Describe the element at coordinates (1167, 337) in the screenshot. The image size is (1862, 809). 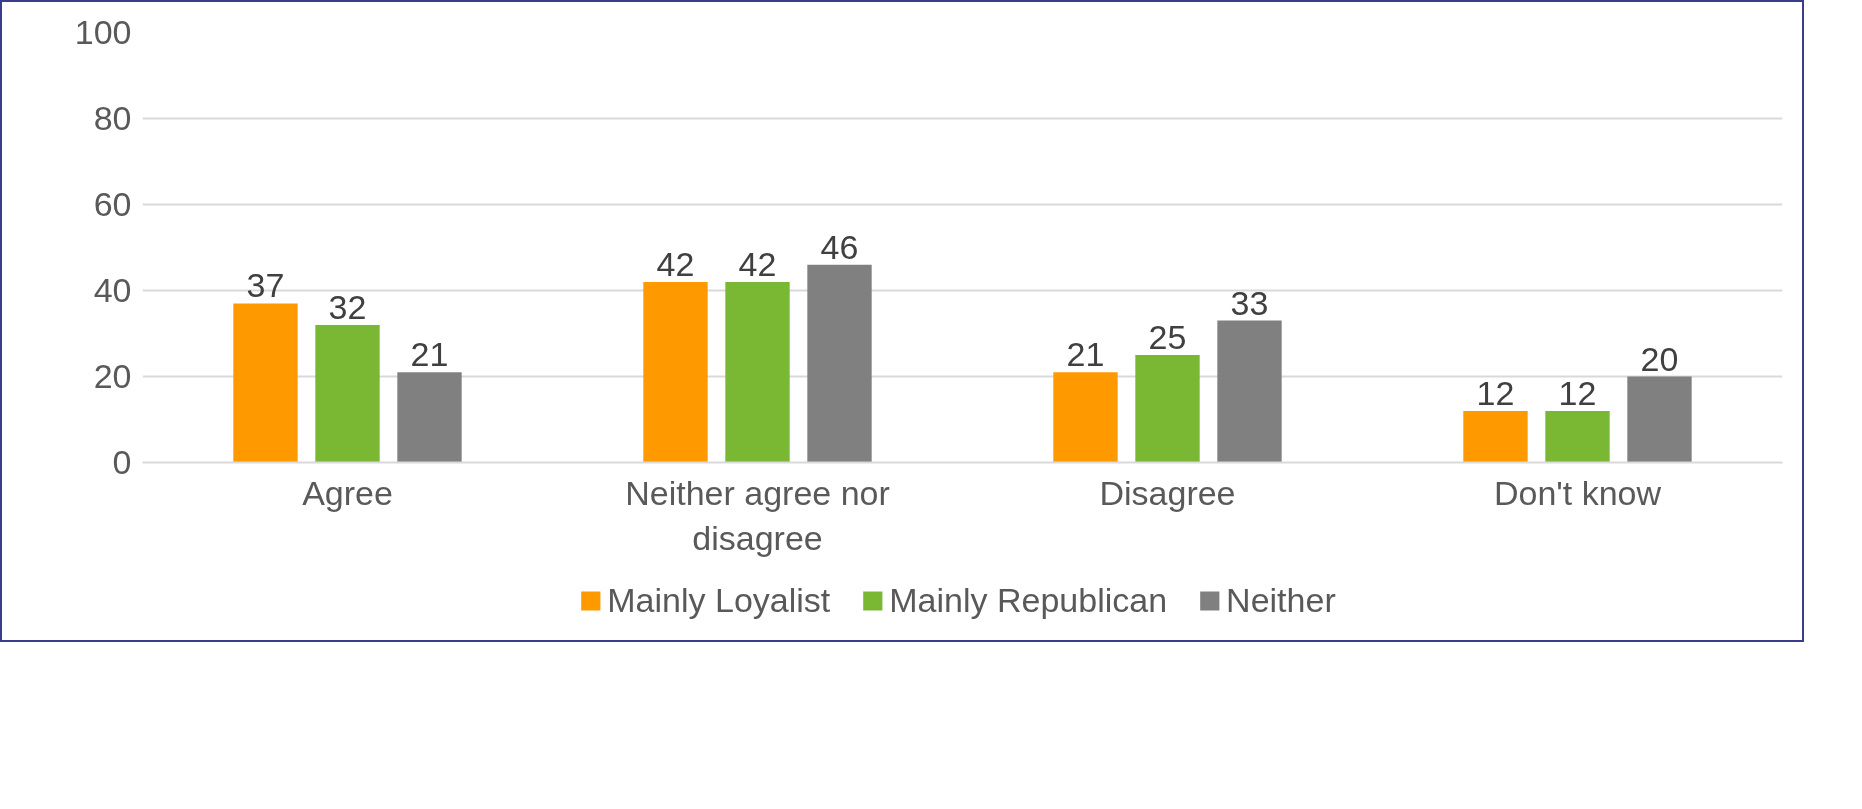
I see `data-label: 25` at that location.